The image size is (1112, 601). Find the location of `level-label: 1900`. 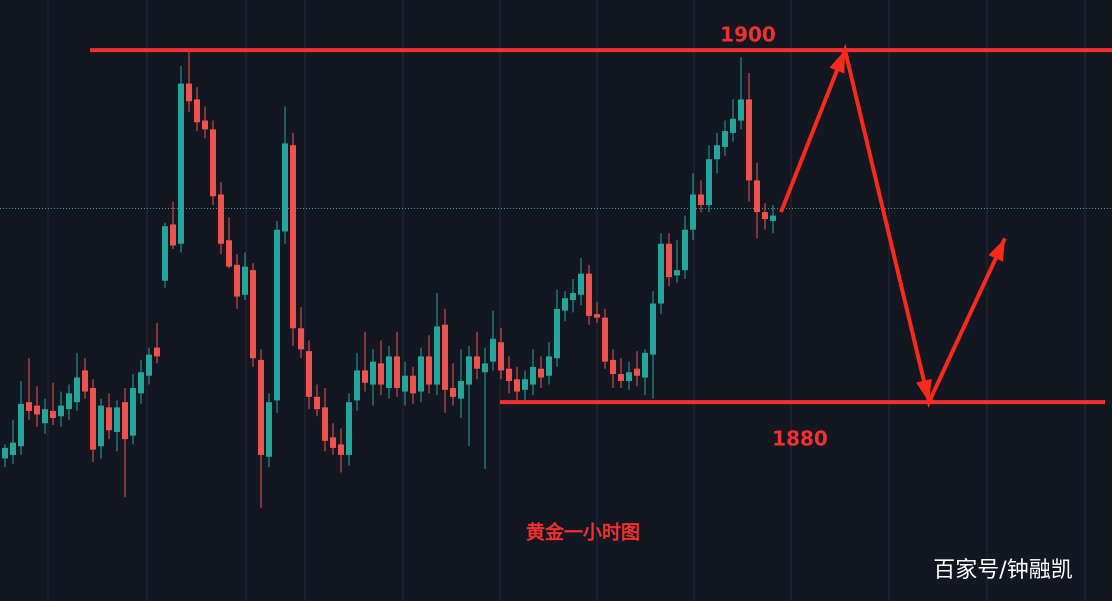

level-label: 1900 is located at coordinates (748, 35).